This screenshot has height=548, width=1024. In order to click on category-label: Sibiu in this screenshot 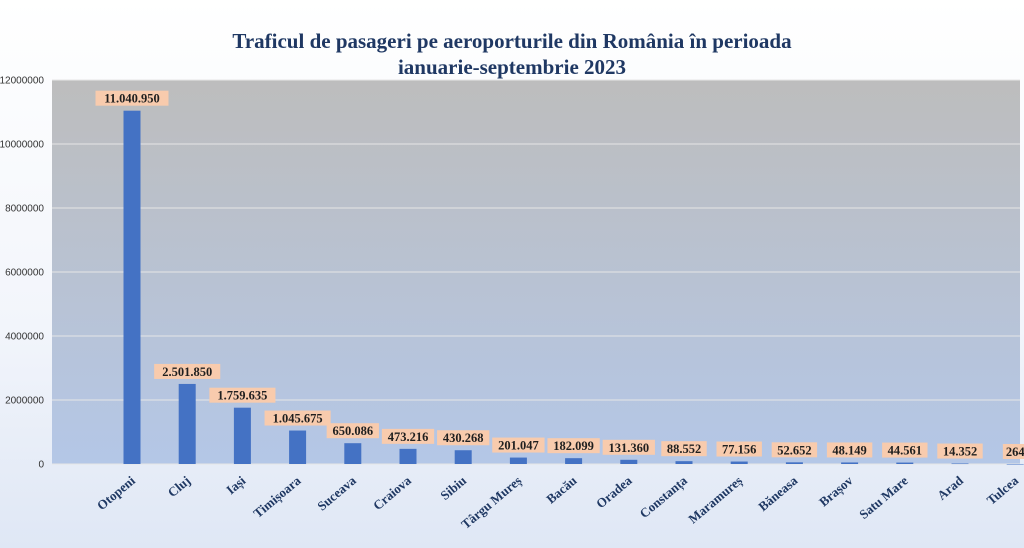, I will do `click(453, 488)`.